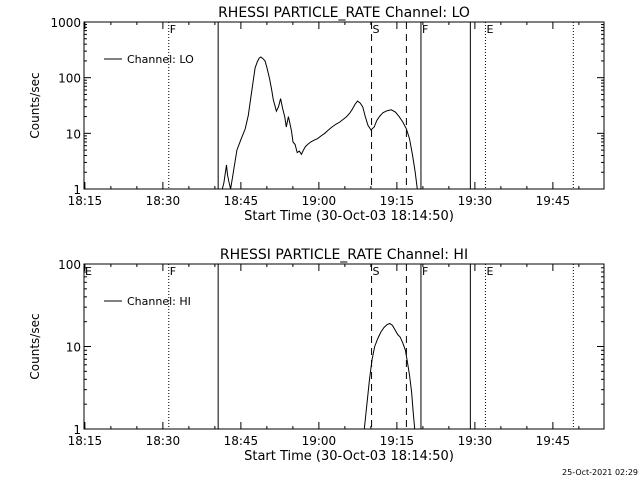  Describe the element at coordinates (159, 301) in the screenshot. I see `legend-label: Channel: HI` at that location.